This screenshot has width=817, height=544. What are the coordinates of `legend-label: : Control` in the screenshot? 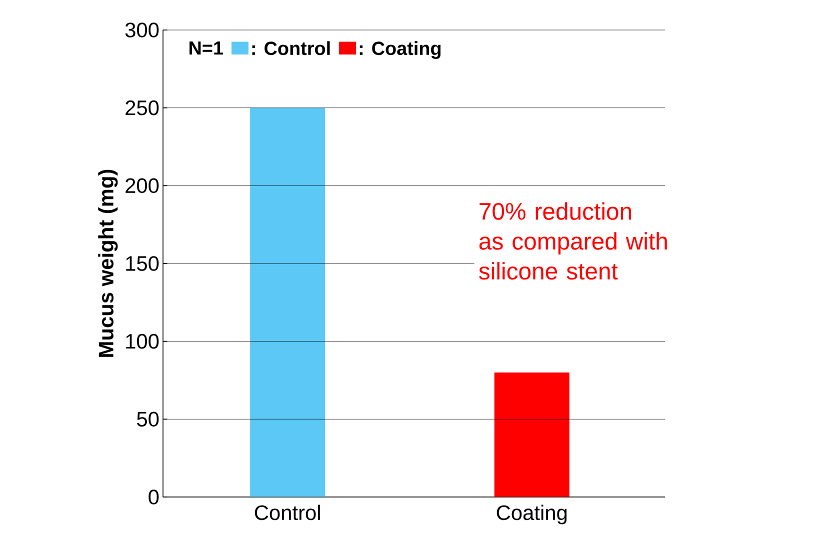 It's located at (291, 48).